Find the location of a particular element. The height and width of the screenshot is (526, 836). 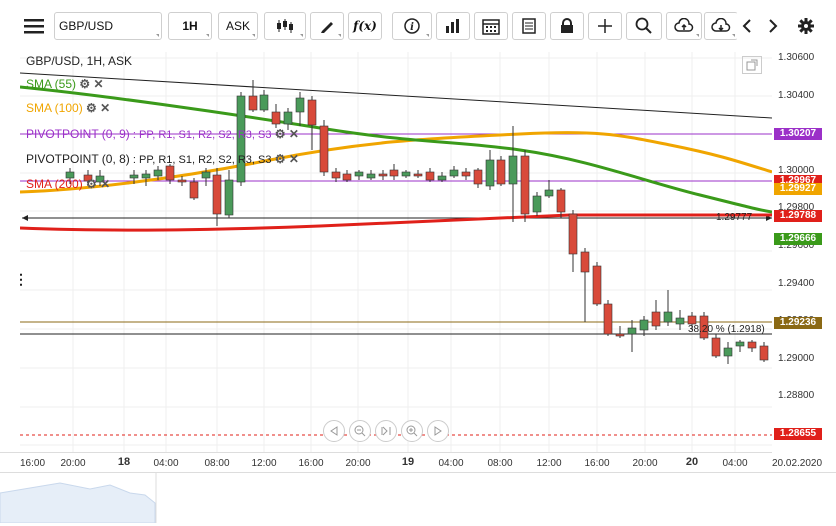

indicators-button: f(x) is located at coordinates (365, 26).